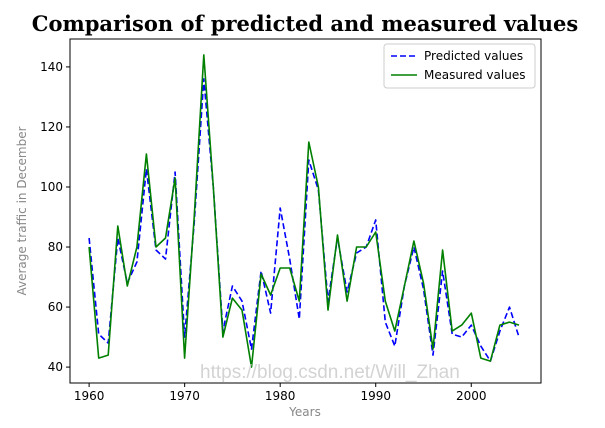  I want to click on legend-label-predicted: Predicted values, so click(473, 56).